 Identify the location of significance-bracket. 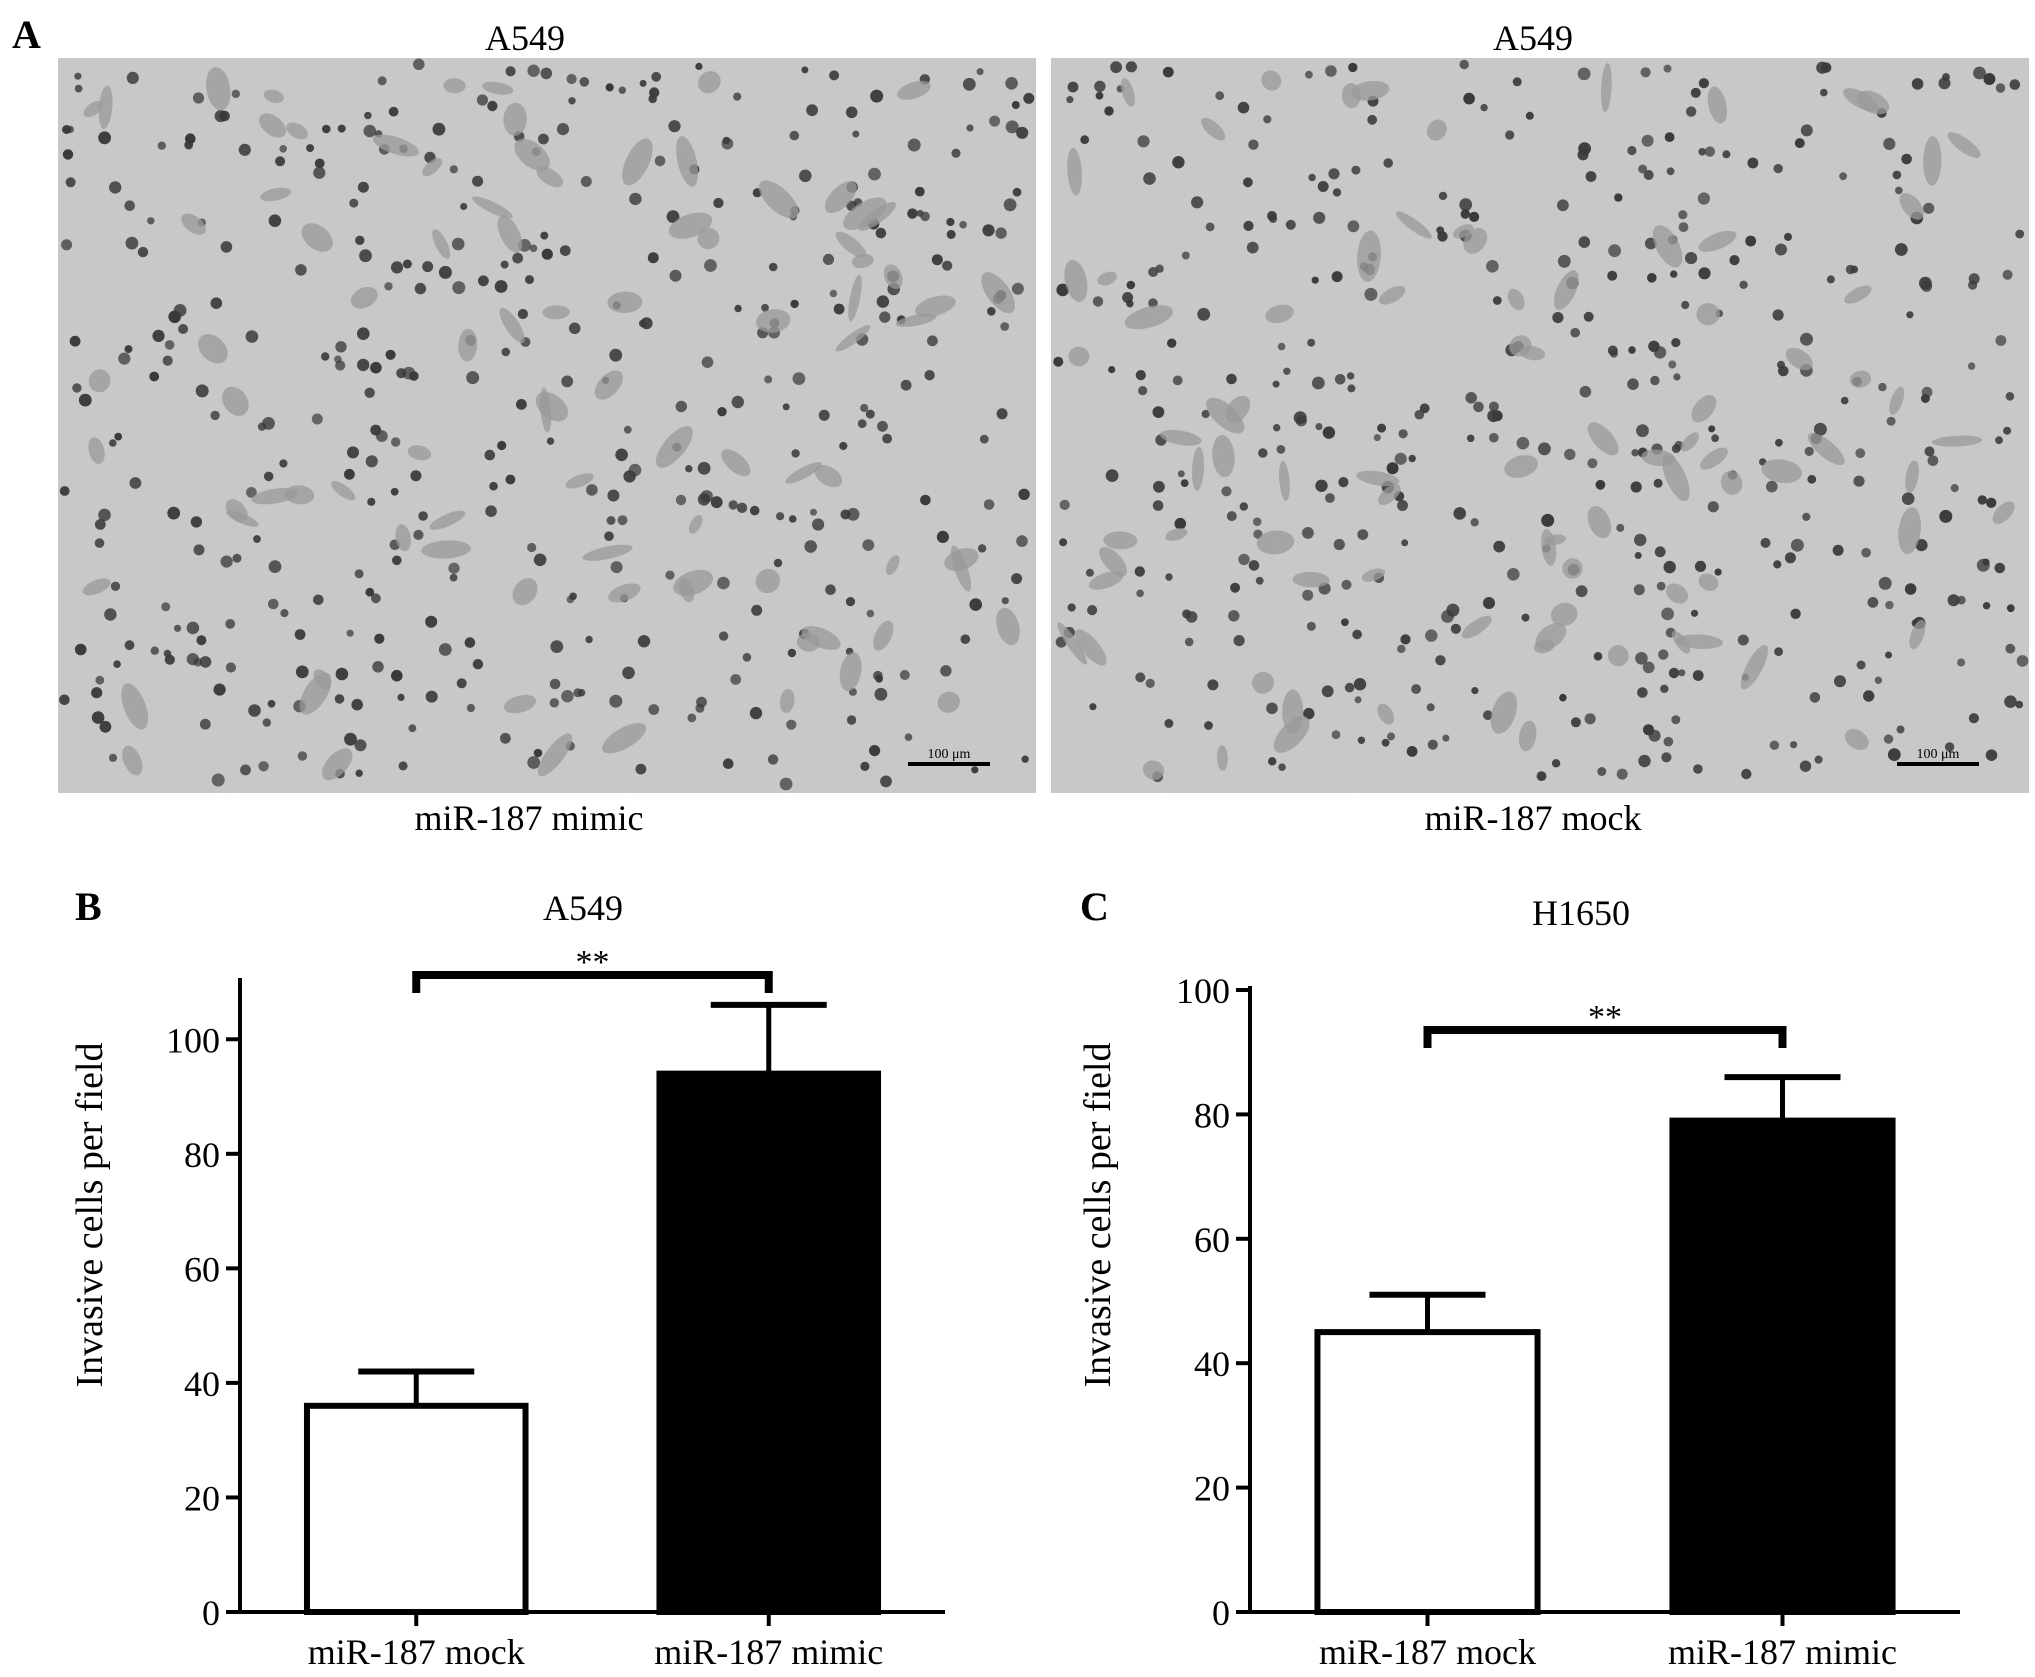
(1605, 1037).